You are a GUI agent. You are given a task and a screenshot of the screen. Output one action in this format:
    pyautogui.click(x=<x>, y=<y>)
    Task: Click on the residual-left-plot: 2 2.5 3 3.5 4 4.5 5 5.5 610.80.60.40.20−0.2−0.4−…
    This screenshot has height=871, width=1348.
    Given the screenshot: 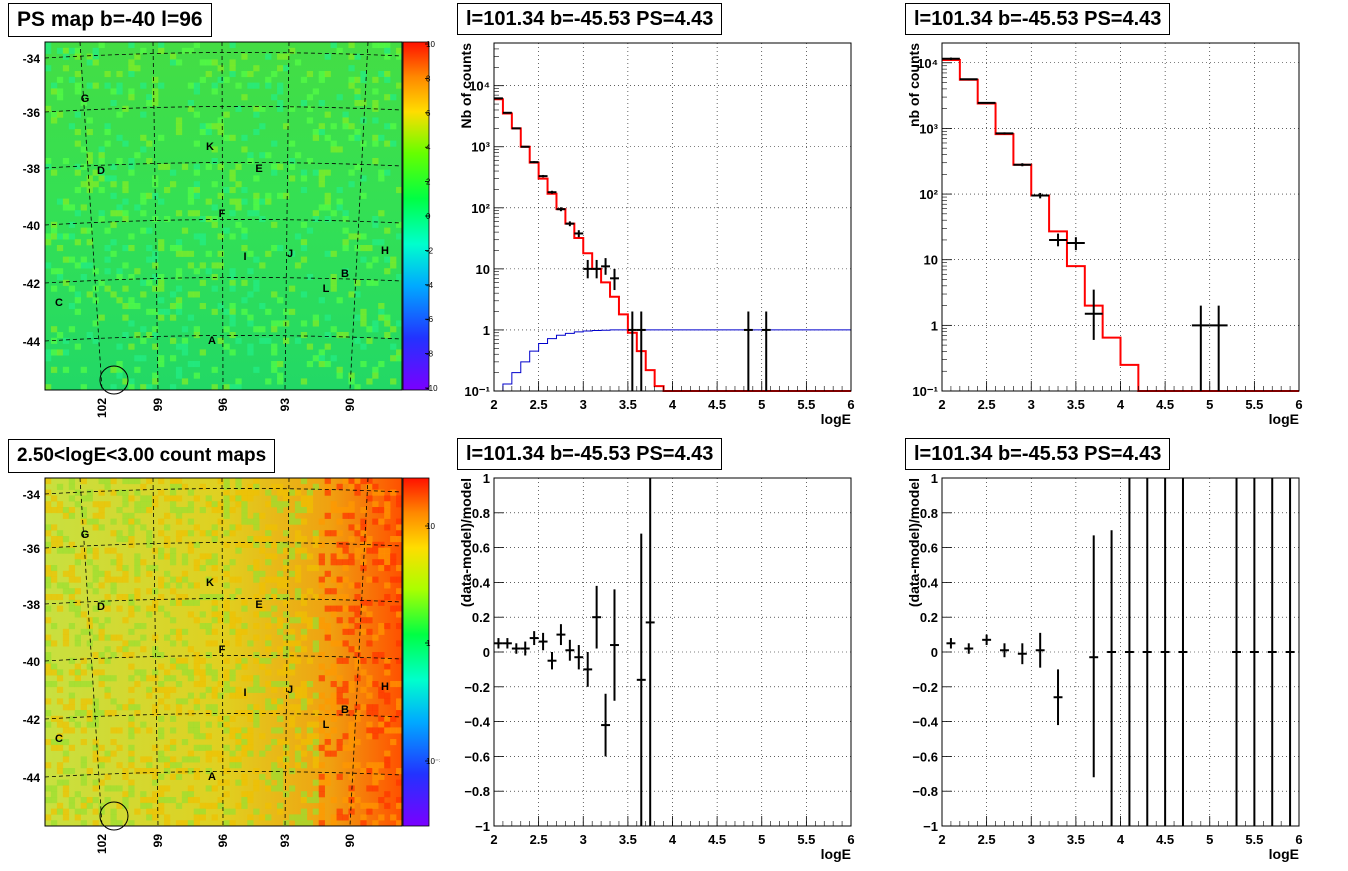 What is the action you would take?
    pyautogui.click(x=656, y=666)
    